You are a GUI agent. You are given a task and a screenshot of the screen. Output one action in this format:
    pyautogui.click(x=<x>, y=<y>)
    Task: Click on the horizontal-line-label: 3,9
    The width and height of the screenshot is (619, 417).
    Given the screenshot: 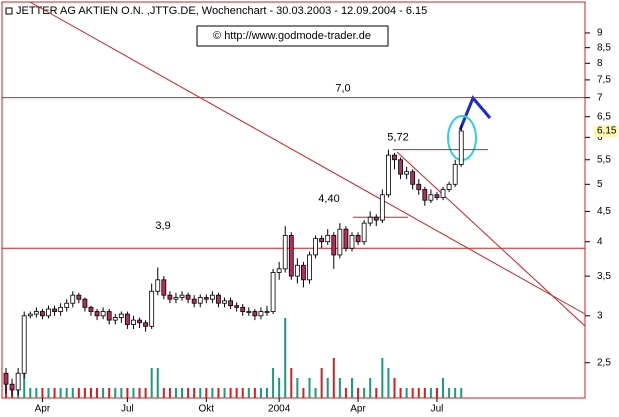 What is the action you would take?
    pyautogui.click(x=162, y=226)
    